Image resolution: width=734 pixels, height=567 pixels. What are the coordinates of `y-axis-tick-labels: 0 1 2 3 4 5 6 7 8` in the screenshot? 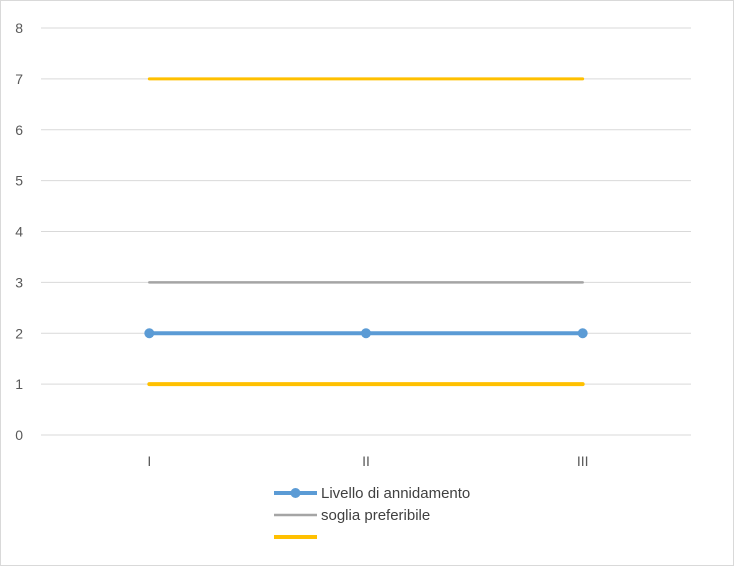 It's located at (19, 231).